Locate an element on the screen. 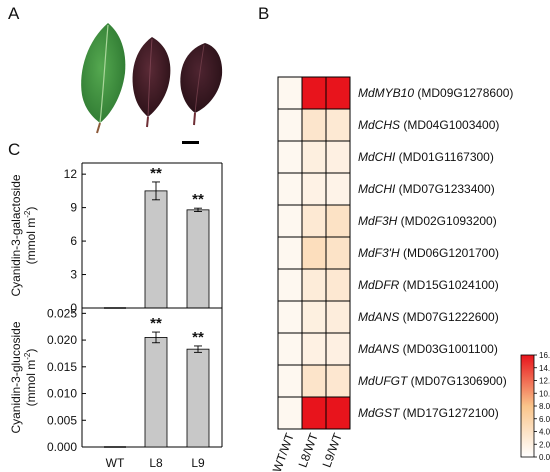 The width and height of the screenshot is (550, 472). leaf-wild-type is located at coordinates (103, 78).